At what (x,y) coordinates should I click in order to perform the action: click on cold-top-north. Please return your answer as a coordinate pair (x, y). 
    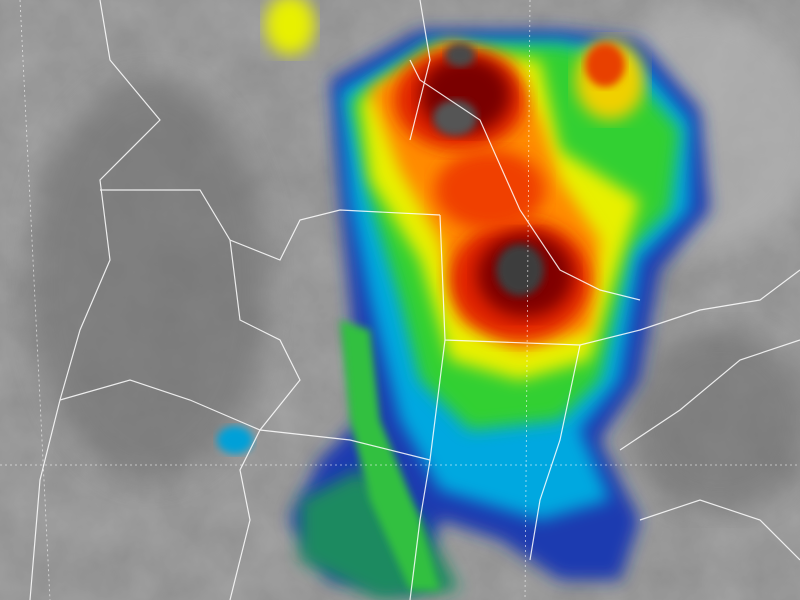
    Looking at the image, I should click on (455, 118).